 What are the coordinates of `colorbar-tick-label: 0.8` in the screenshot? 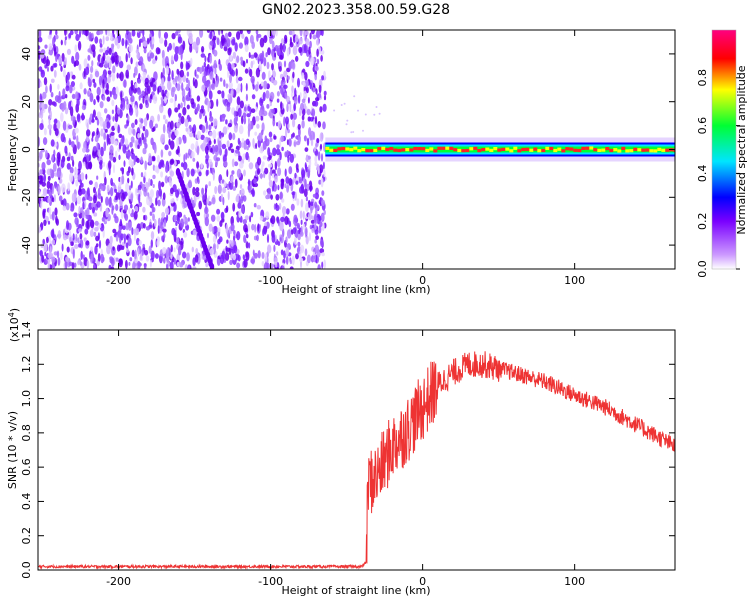 It's located at (702, 78).